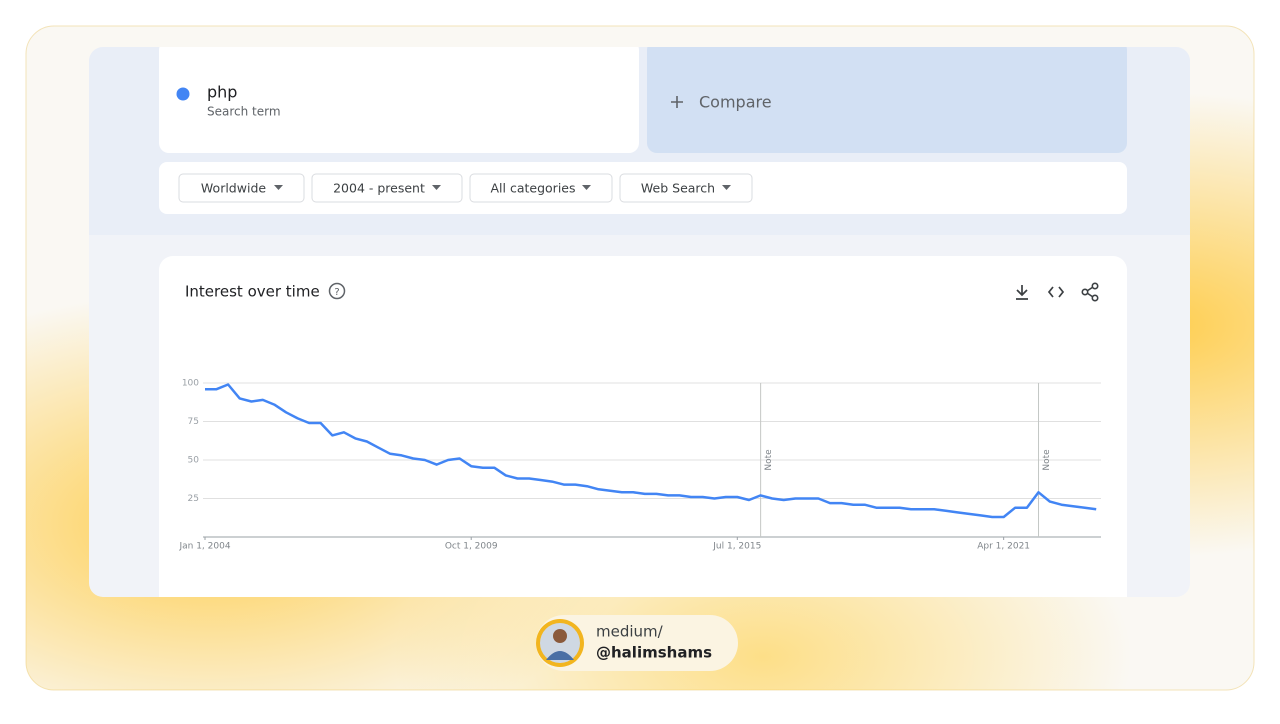 The height and width of the screenshot is (724, 1280). Describe the element at coordinates (233, 188) in the screenshot. I see `filter-label: Worldwide` at that location.